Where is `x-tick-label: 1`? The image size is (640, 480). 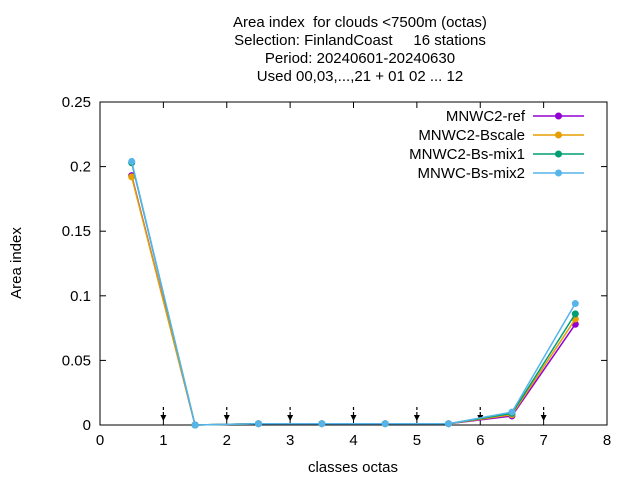
x-tick-label: 1 is located at coordinates (163, 440).